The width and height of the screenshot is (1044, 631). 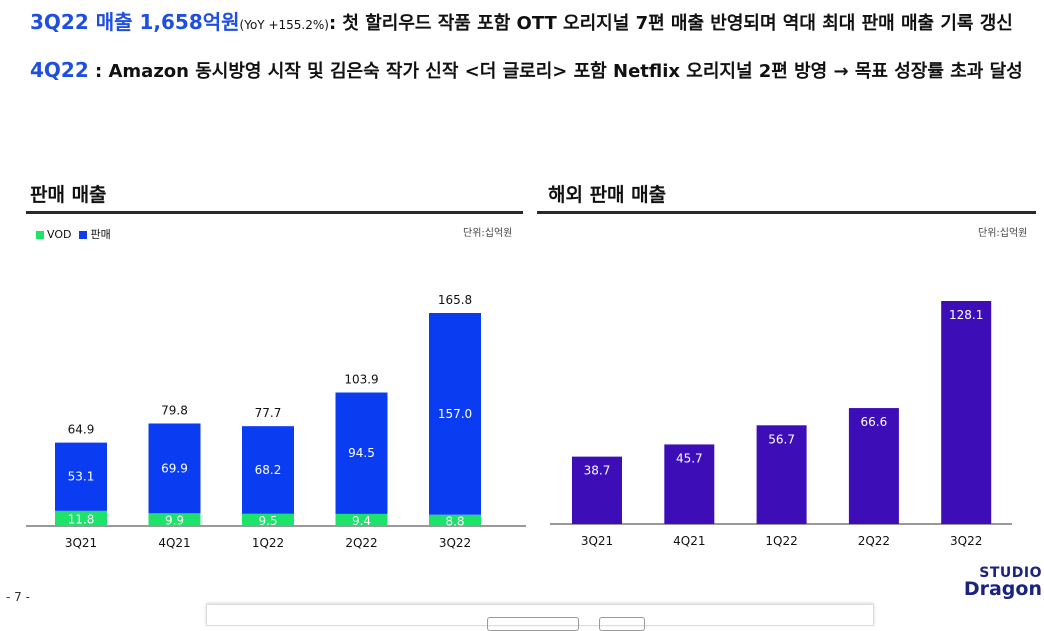 I want to click on legend-label-vod: VOD, so click(x=59, y=234).